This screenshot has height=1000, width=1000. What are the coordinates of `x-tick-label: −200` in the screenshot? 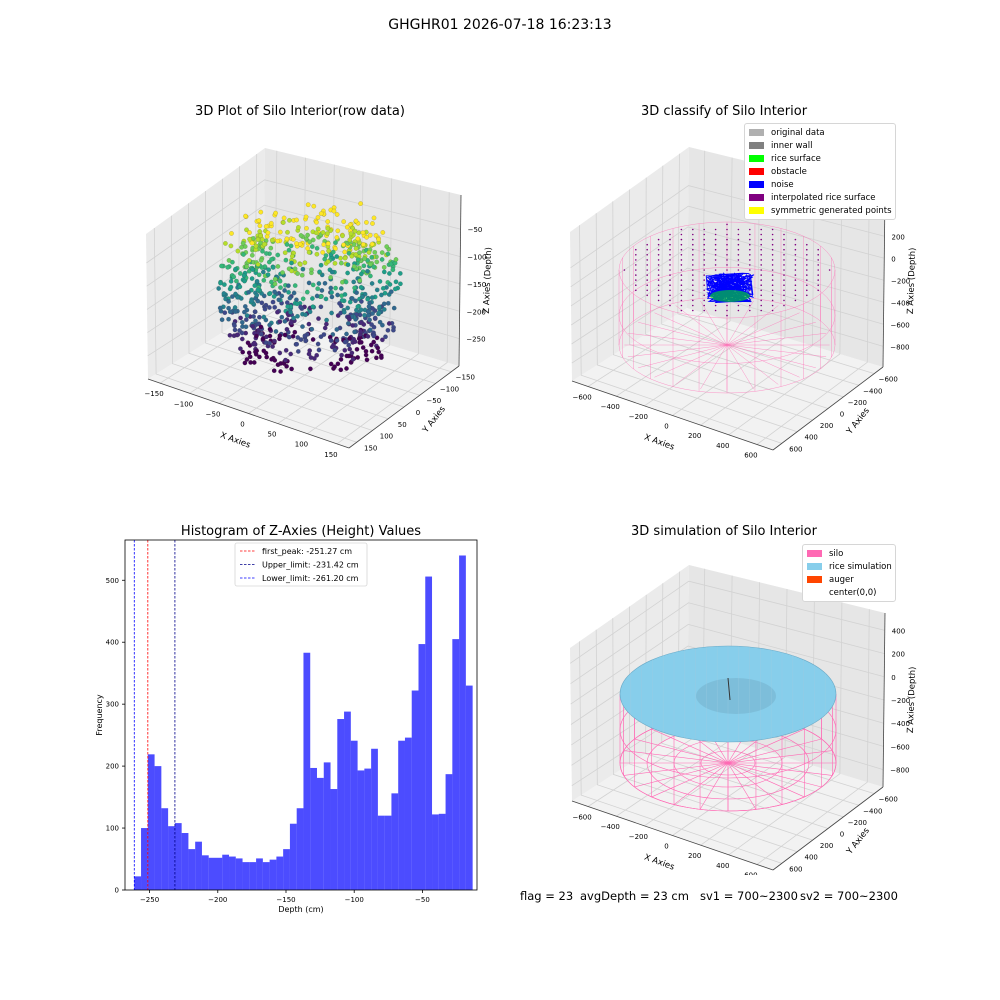 It's located at (638, 417).